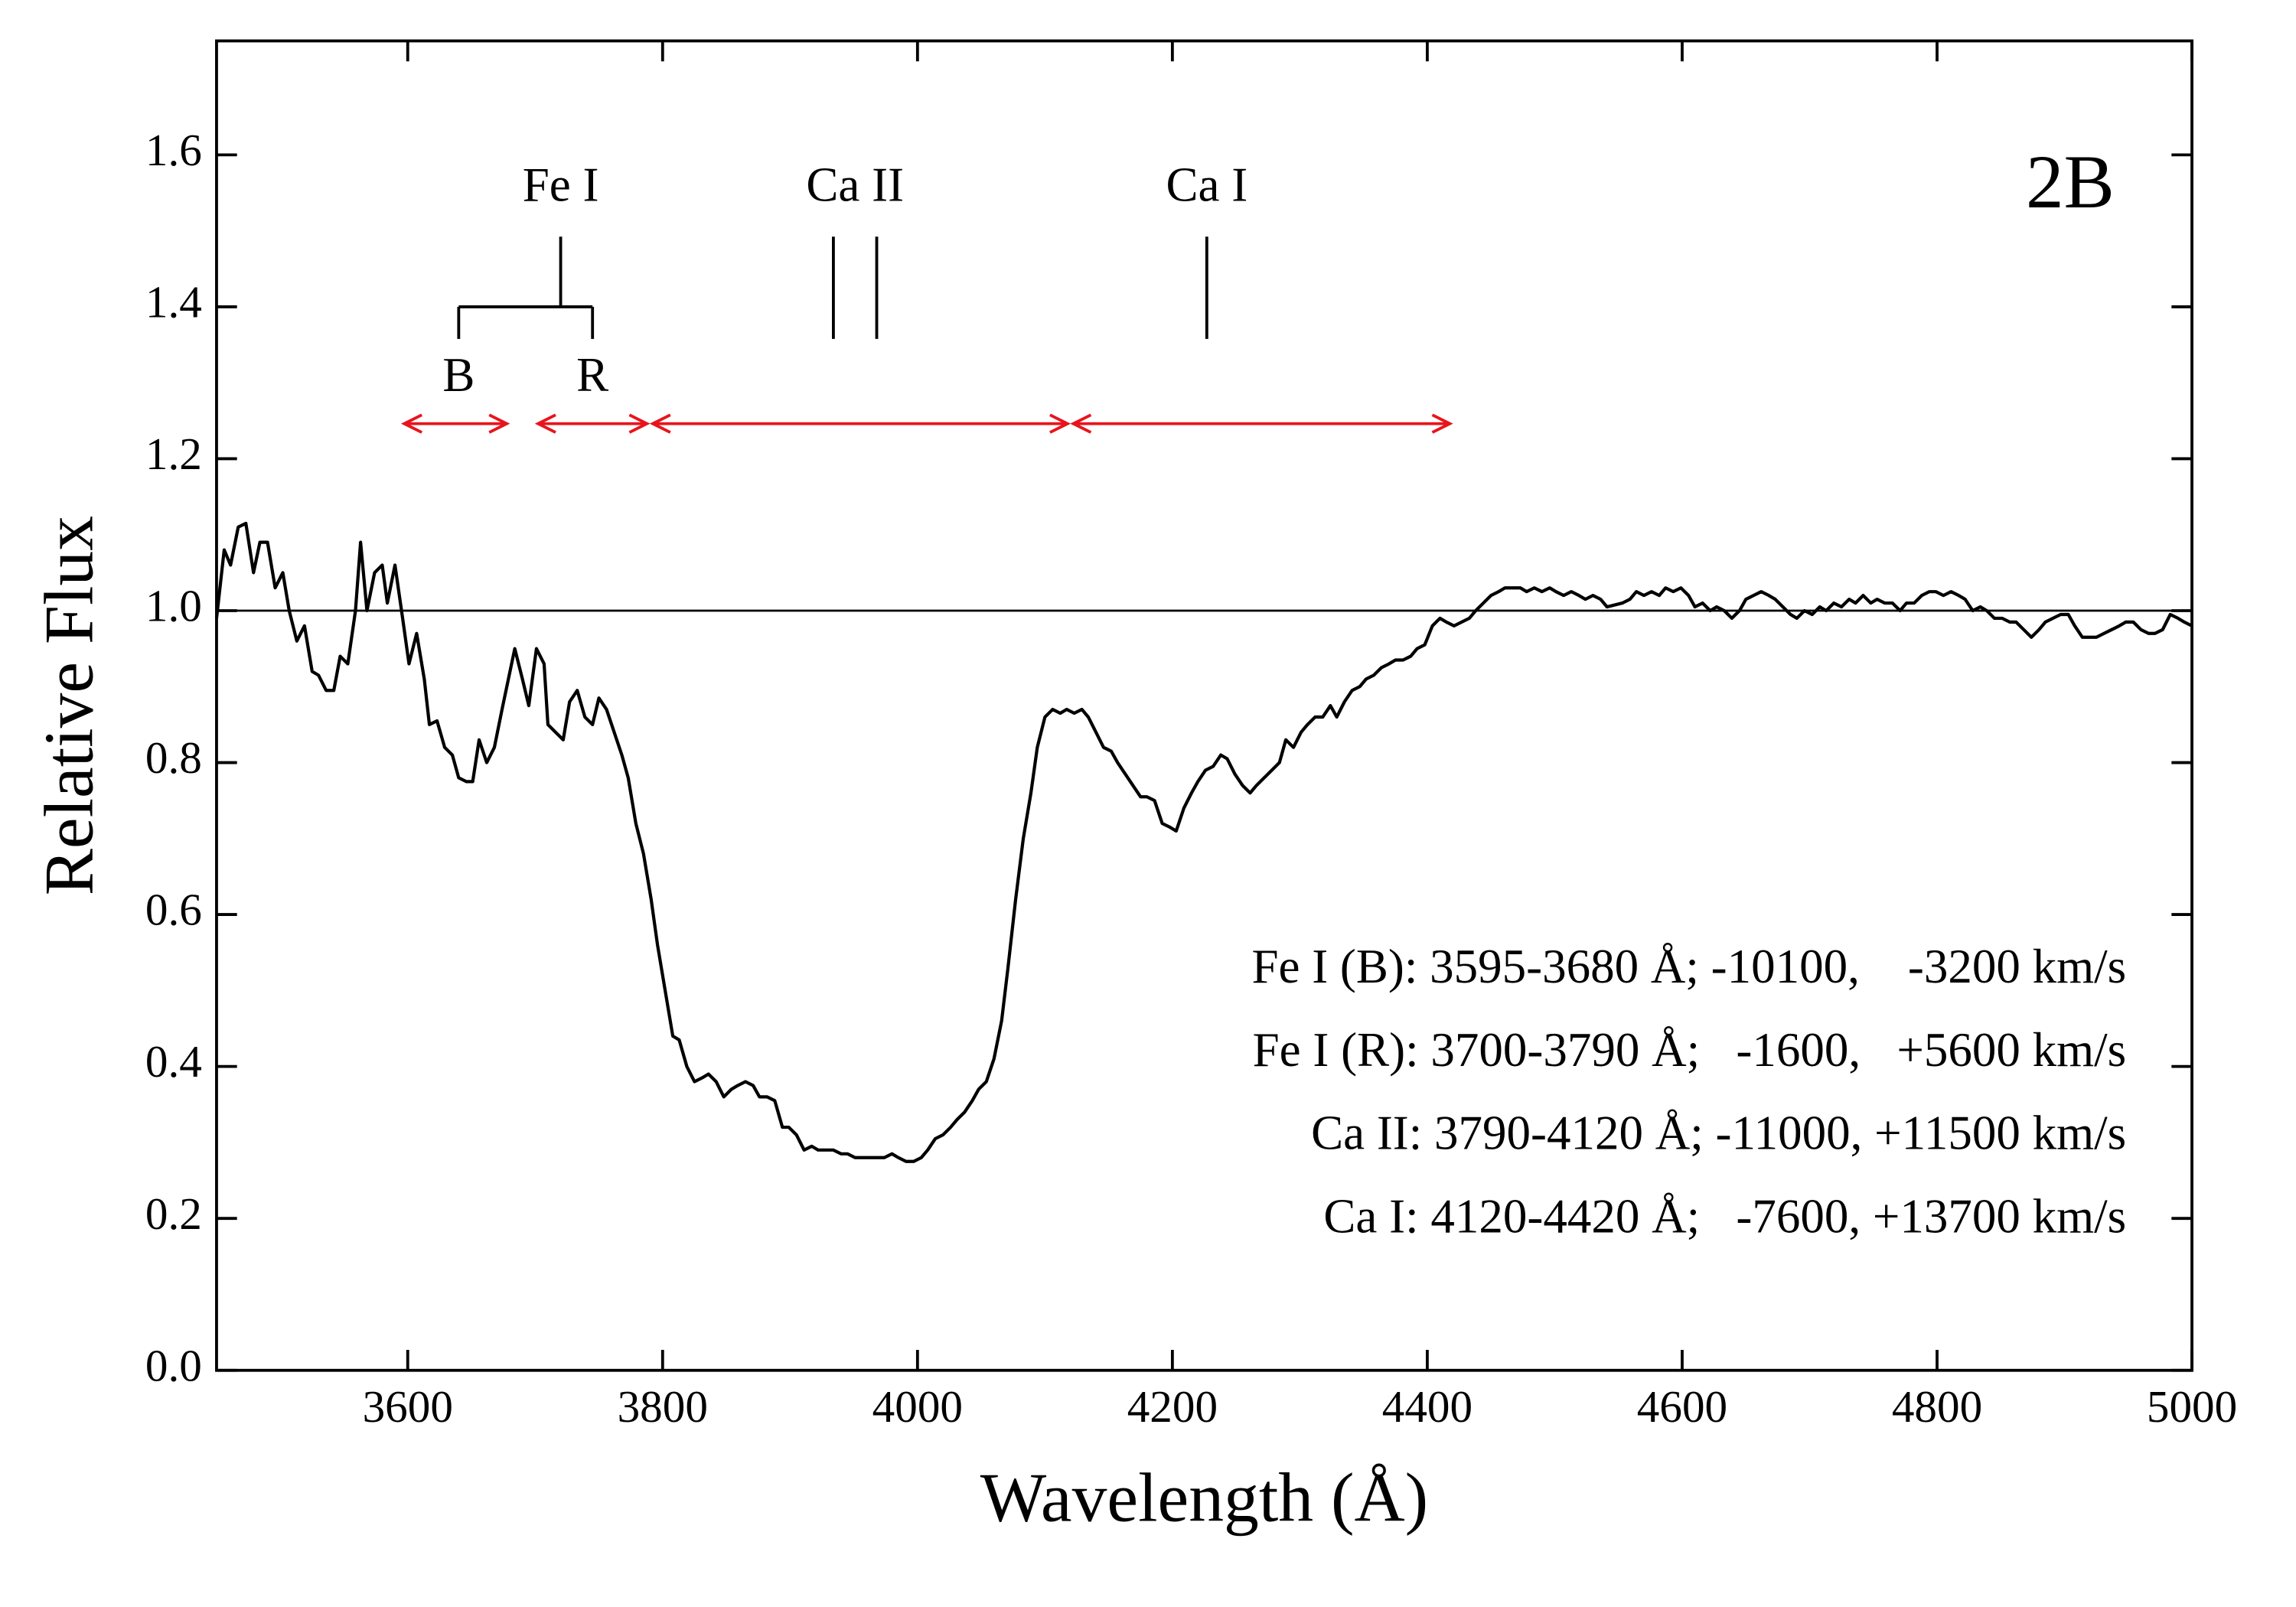 The image size is (2296, 1607). Describe the element at coordinates (1724, 1216) in the screenshot. I see `annotation: Ca I: 4120-4420 Å; -7600, +13700 km/s` at that location.